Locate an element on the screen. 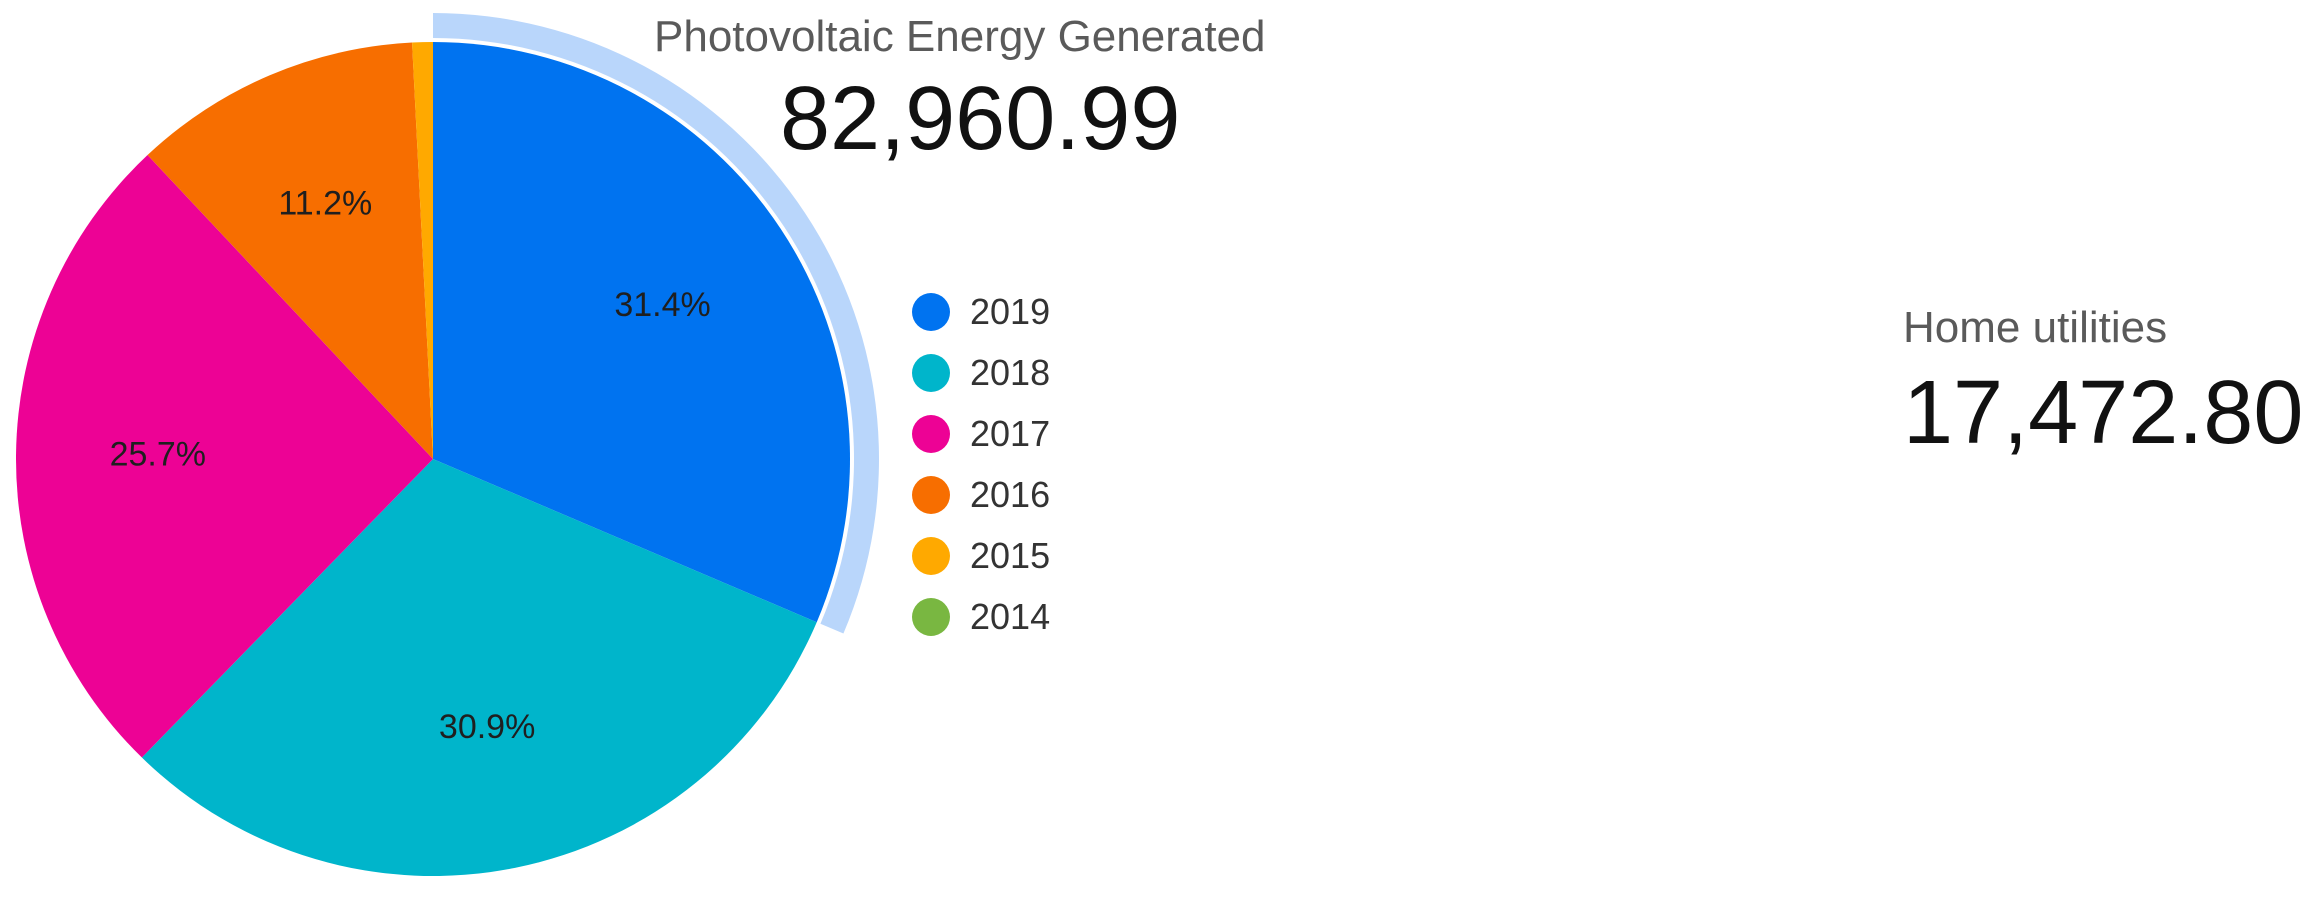  slice-label-2017: 25.7% is located at coordinates (158, 454).